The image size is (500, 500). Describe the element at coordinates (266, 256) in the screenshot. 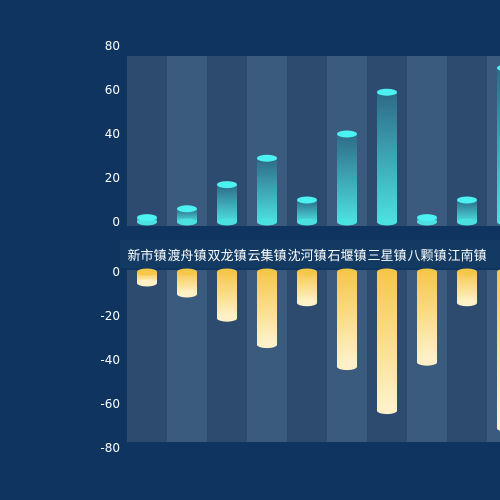

I see `category-label-3: 云集镇` at that location.